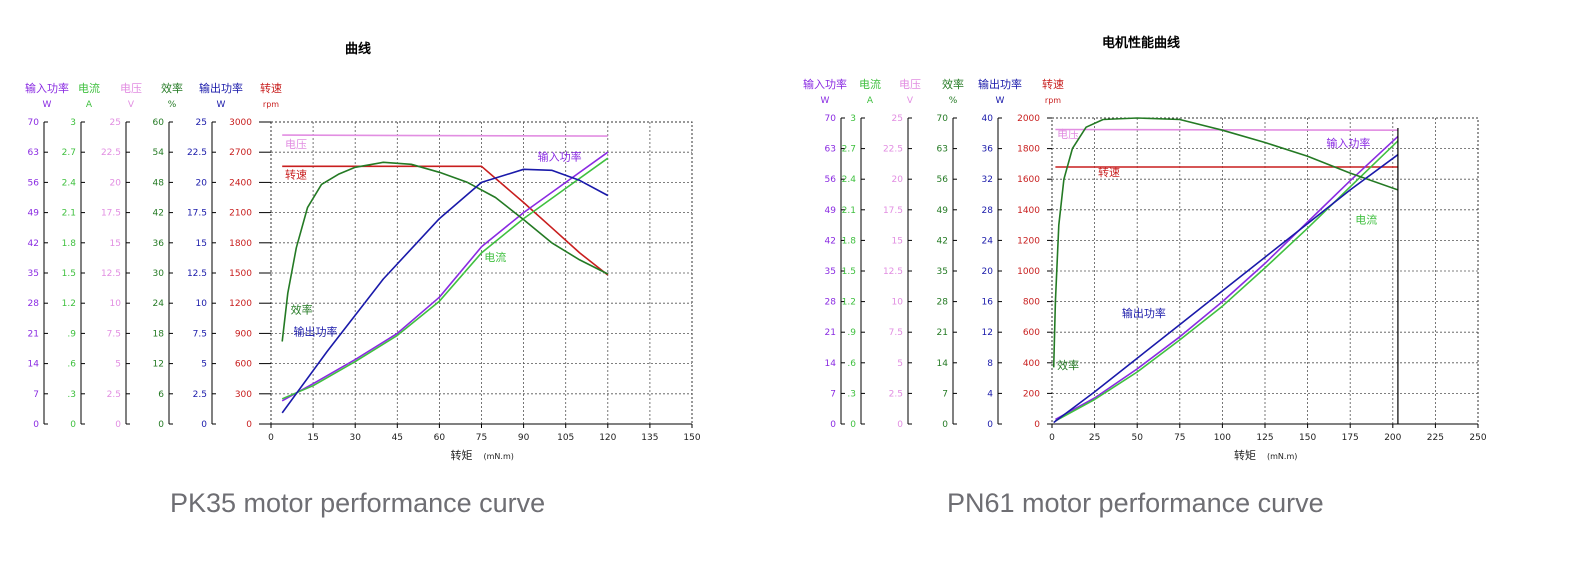  Describe the element at coordinates (1264, 438) in the screenshot. I see `x-tick-label: 125` at that location.